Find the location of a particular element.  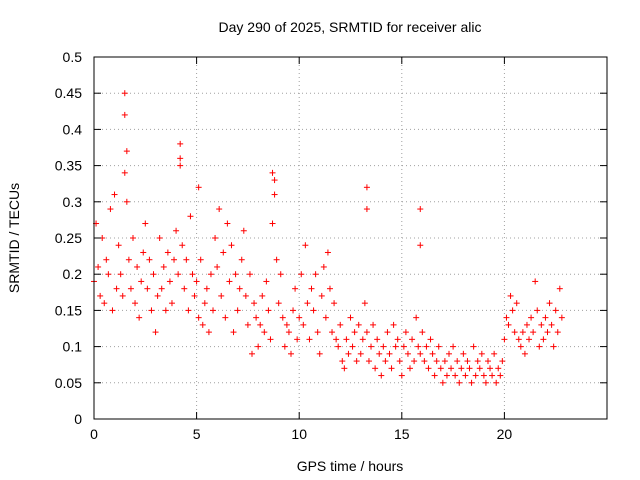

x-axis-label: GPS time / hours is located at coordinates (350, 466).